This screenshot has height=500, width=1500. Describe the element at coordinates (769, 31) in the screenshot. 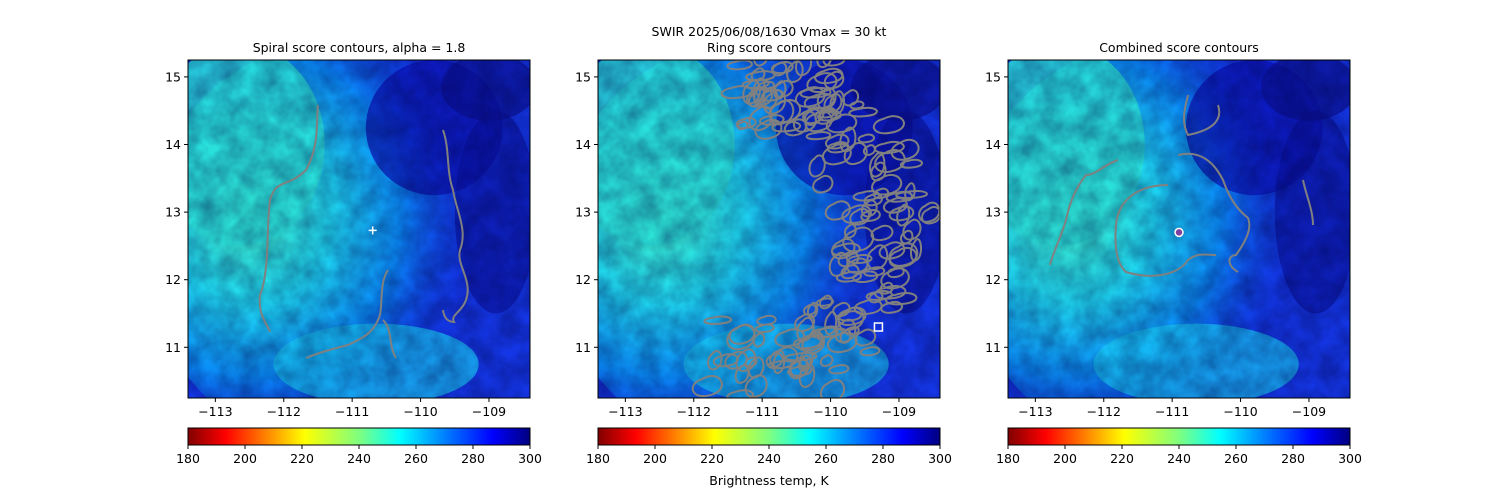

I see `suptitle: SWIR 2025/06/08/1630 Vmax = 30 kt` at that location.